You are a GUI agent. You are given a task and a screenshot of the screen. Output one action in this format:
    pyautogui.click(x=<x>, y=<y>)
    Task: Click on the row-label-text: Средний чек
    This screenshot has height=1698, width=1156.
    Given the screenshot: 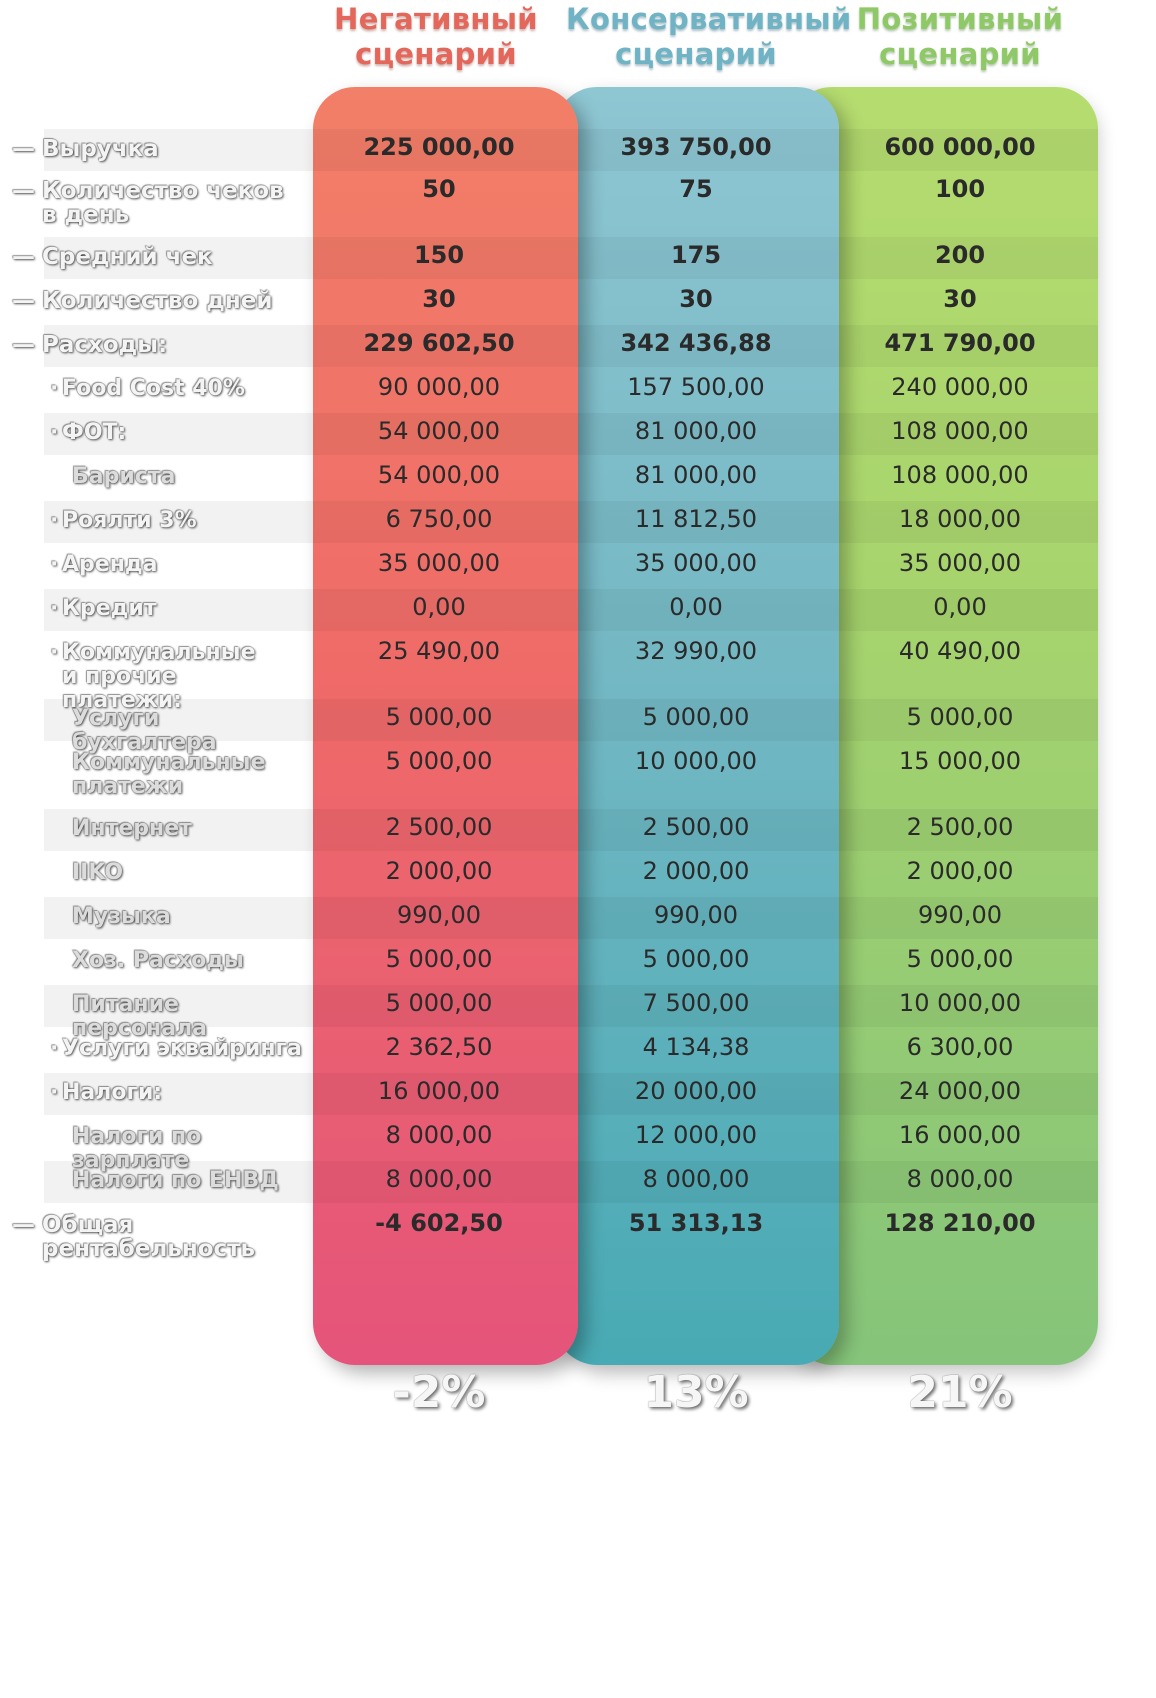 What is the action you would take?
    pyautogui.click(x=127, y=257)
    